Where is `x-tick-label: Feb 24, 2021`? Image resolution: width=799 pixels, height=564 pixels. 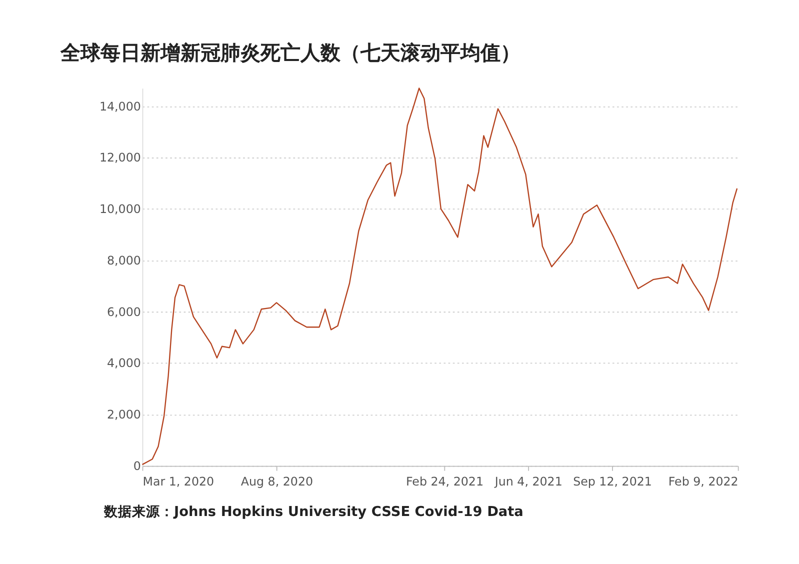
x-tick-label: Feb 24, 2021 is located at coordinates (445, 481).